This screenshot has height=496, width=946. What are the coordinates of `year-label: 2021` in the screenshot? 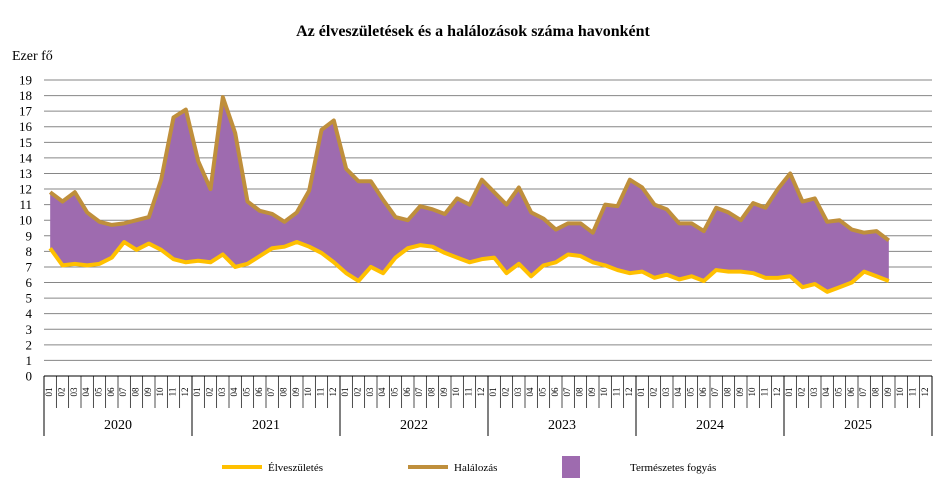 It's located at (266, 425).